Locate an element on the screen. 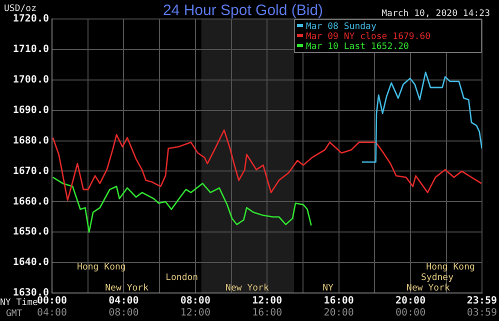 The height and width of the screenshot is (321, 499). y-tick-label: 1640.0 is located at coordinates (30, 262).